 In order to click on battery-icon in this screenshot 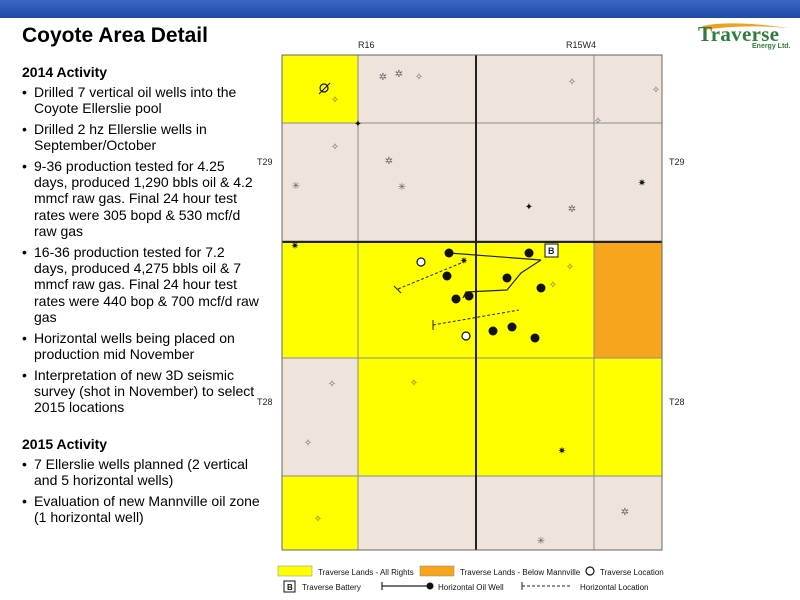, I will do `click(551, 250)`.